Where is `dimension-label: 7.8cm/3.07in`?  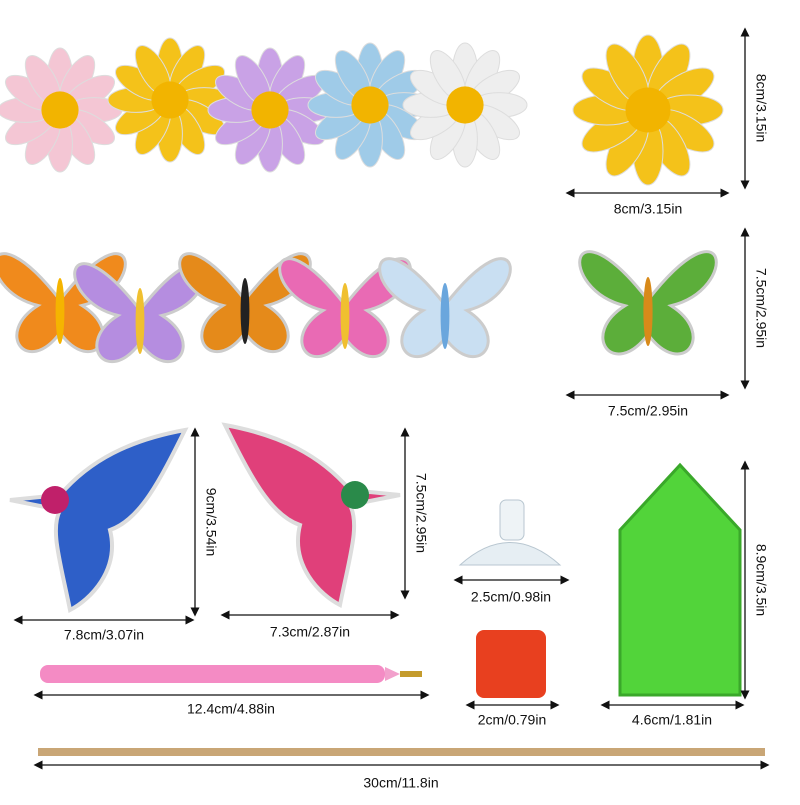 dimension-label: 7.8cm/3.07in is located at coordinates (104, 635).